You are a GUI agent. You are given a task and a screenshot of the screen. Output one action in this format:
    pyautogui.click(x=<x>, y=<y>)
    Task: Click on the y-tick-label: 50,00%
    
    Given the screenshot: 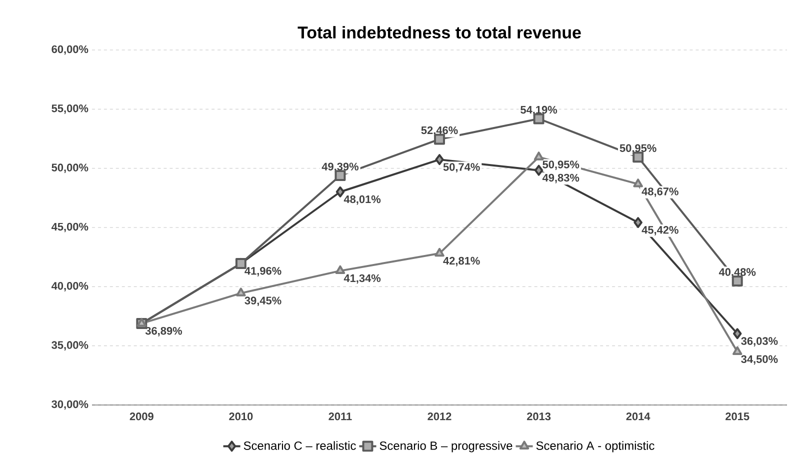 What is the action you would take?
    pyautogui.click(x=70, y=168)
    